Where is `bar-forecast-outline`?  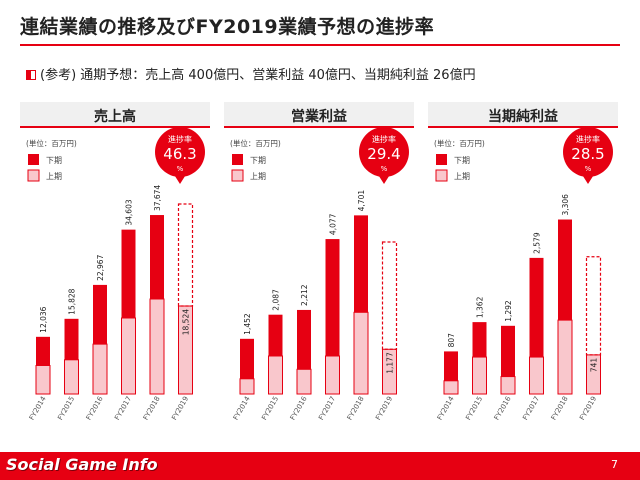 bar-forecast-outline is located at coordinates (593, 306).